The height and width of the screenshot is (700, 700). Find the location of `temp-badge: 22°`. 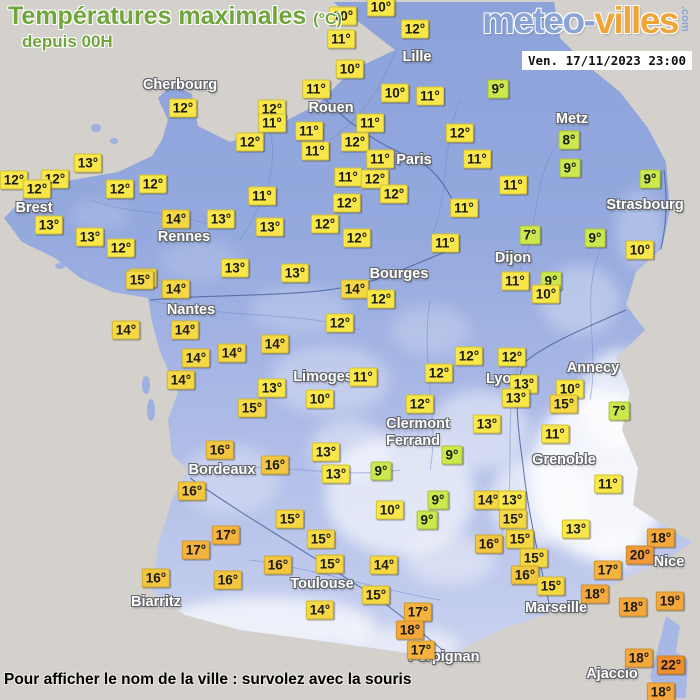

temp-badge: 22° is located at coordinates (671, 665).